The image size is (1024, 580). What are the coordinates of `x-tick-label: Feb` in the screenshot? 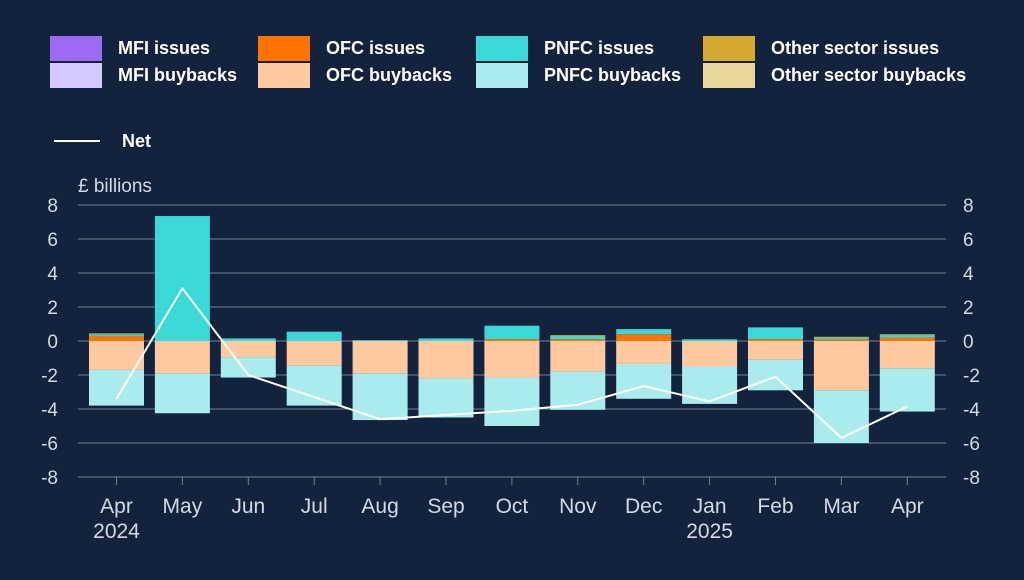 It's located at (775, 506).